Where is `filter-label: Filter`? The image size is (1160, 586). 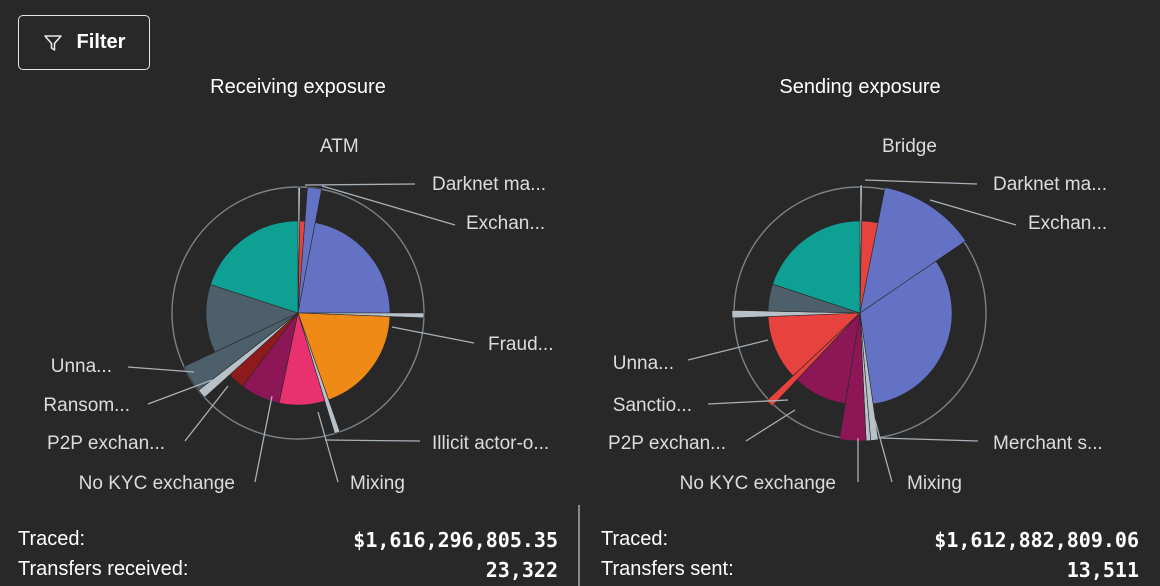 filter-label: Filter is located at coordinates (101, 42).